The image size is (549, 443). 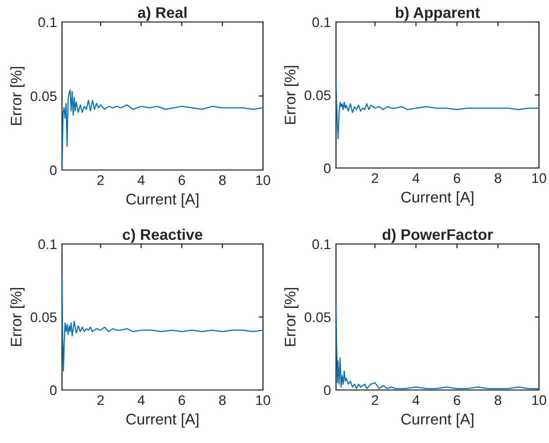 What do you see at coordinates (162, 236) in the screenshot?
I see `chart-title: c) Reactive` at bounding box center [162, 236].